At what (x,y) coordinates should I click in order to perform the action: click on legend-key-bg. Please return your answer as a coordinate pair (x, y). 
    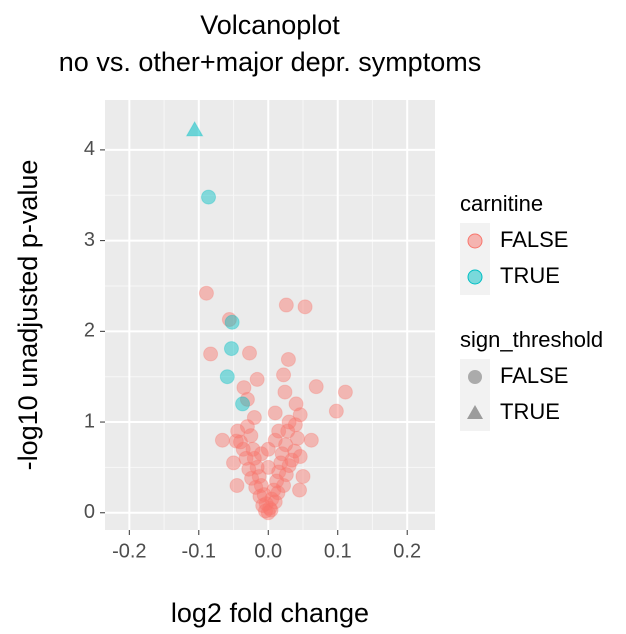
    Looking at the image, I should click on (475, 377).